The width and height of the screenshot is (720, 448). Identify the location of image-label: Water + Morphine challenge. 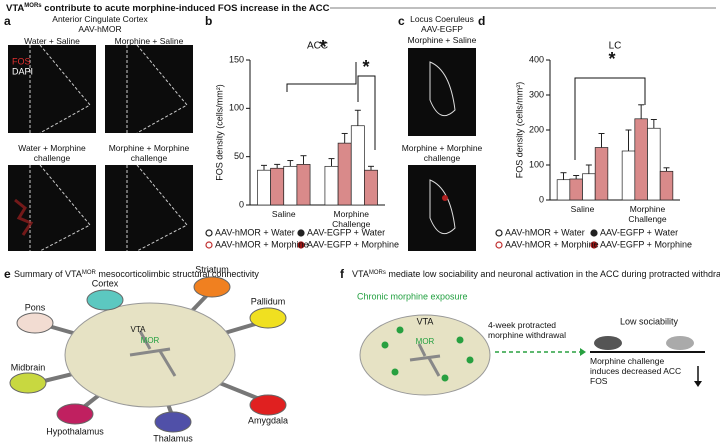
(52, 153).